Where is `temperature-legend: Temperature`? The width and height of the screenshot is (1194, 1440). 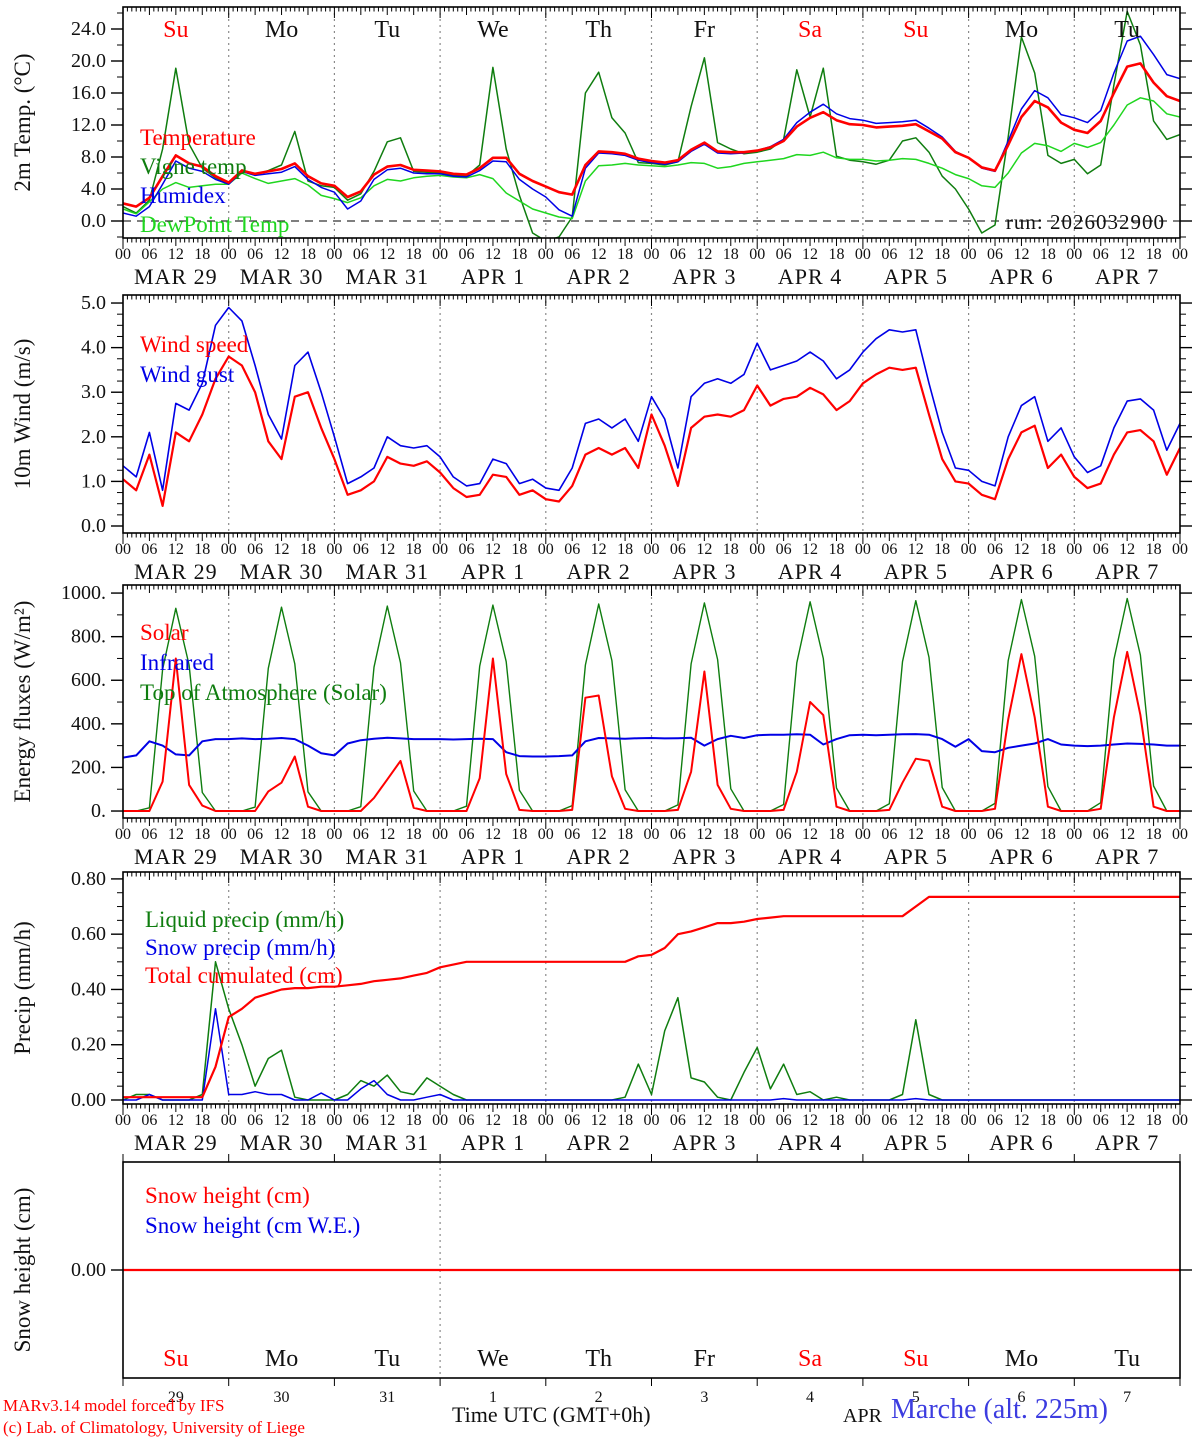 temperature-legend: Temperature is located at coordinates (198, 137).